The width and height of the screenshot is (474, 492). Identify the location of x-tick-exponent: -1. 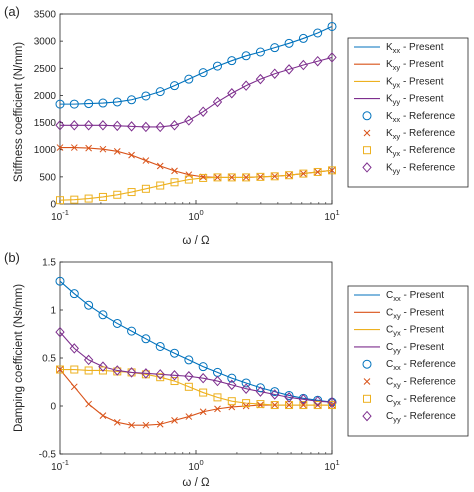
(65, 462).